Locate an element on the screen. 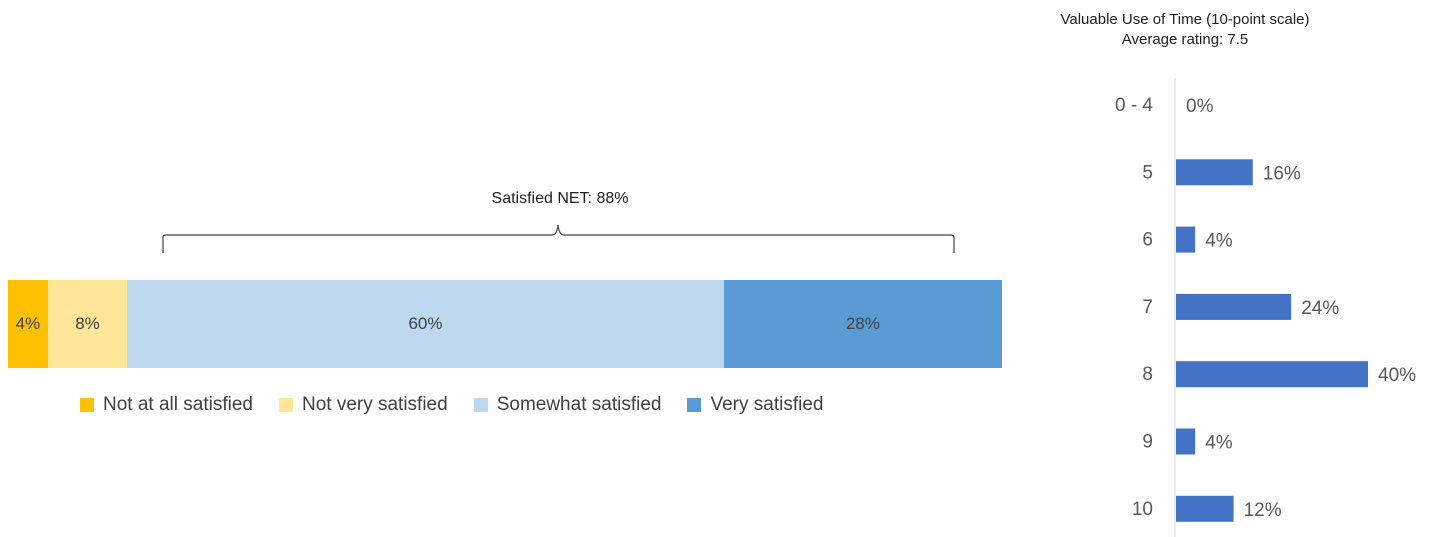 This screenshot has height=537, width=1435. y-tick-label: 0 - 4 is located at coordinates (1134, 105).